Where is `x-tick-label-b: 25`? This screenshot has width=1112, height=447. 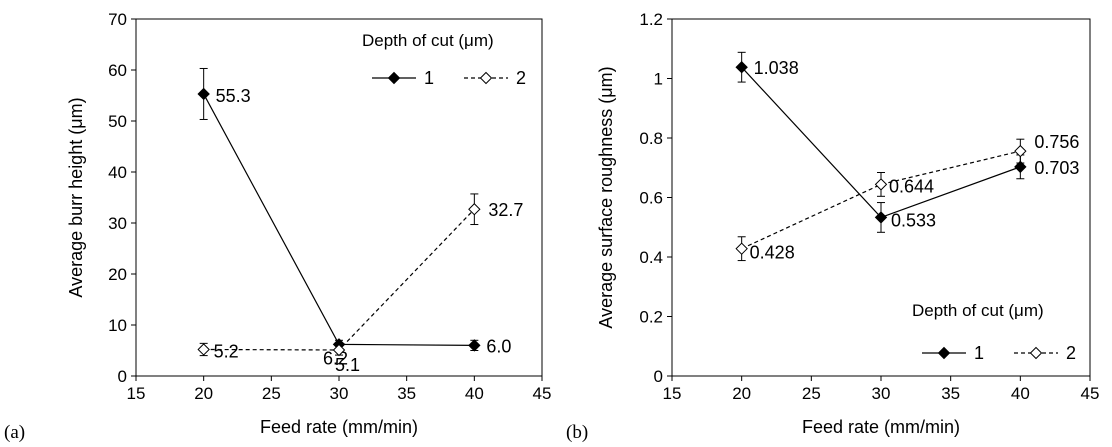
x-tick-label-b: 25 is located at coordinates (811, 393).